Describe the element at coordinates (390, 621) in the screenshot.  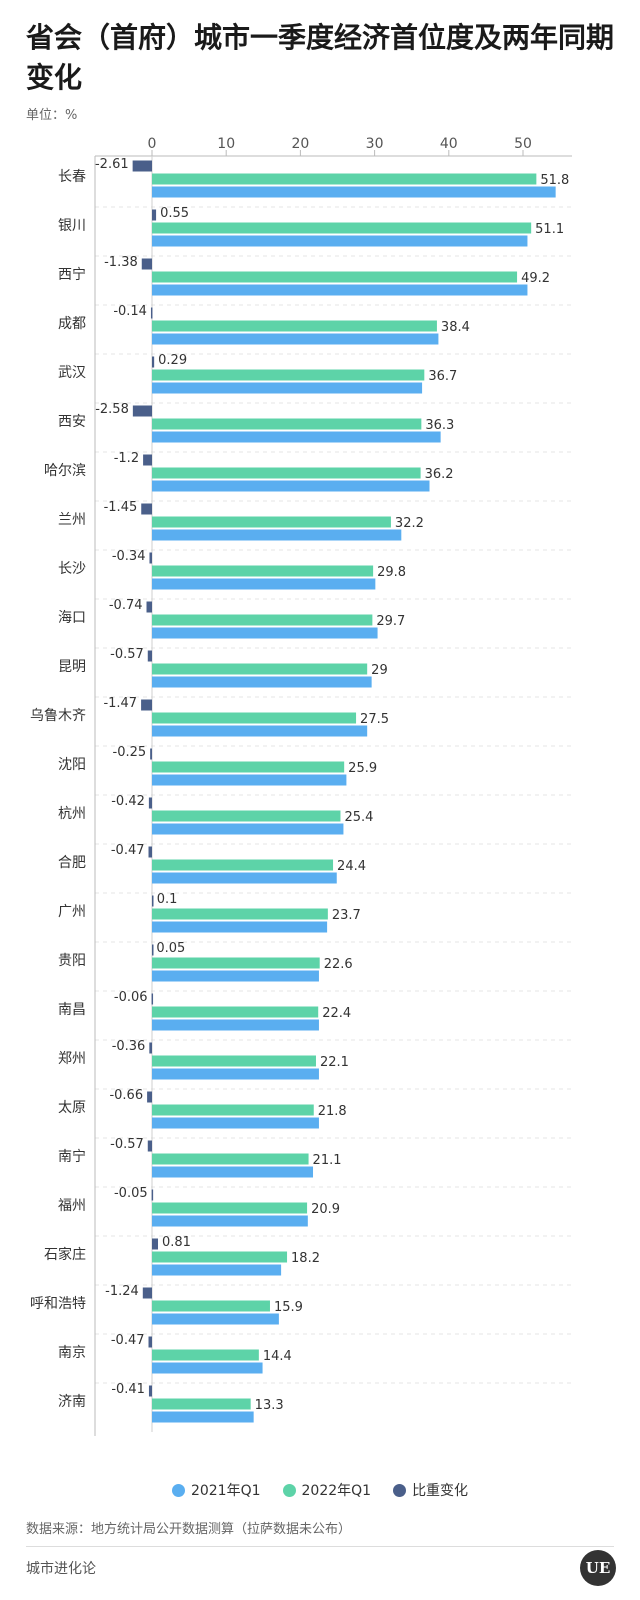
I see `data-label: 29.7` at that location.